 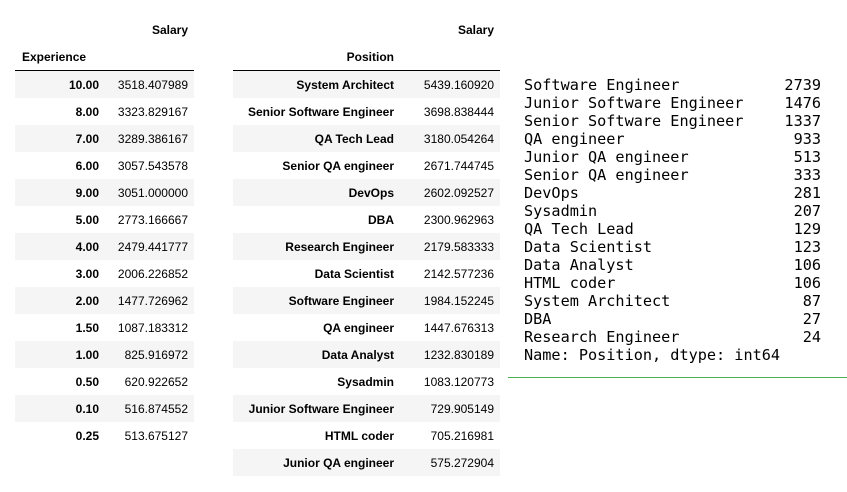 I want to click on series-footer: Name: Position, dtype: int64, so click(x=652, y=355).